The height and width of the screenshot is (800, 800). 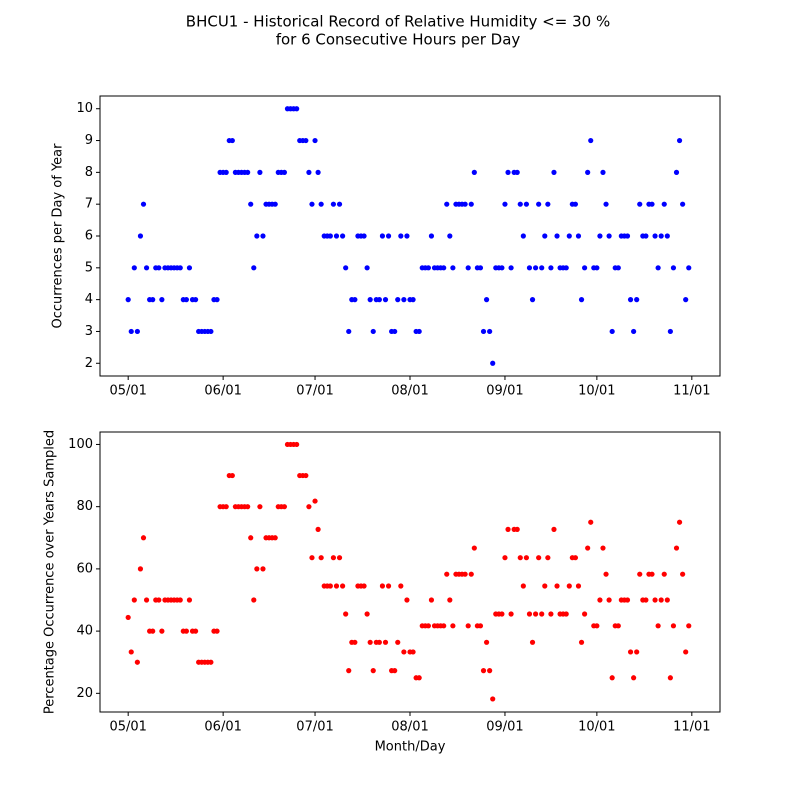 What do you see at coordinates (89, 331) in the screenshot?
I see `y-tick-label: 3` at bounding box center [89, 331].